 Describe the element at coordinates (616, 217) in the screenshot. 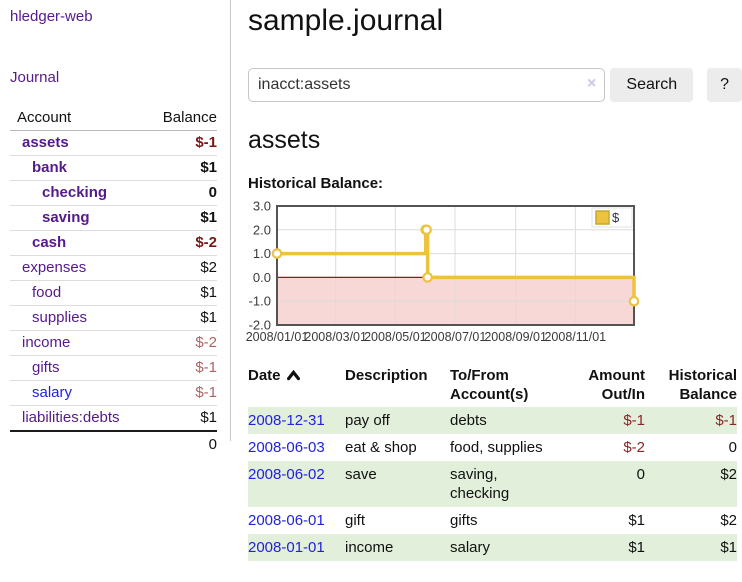

I see `legend-label: $` at that location.